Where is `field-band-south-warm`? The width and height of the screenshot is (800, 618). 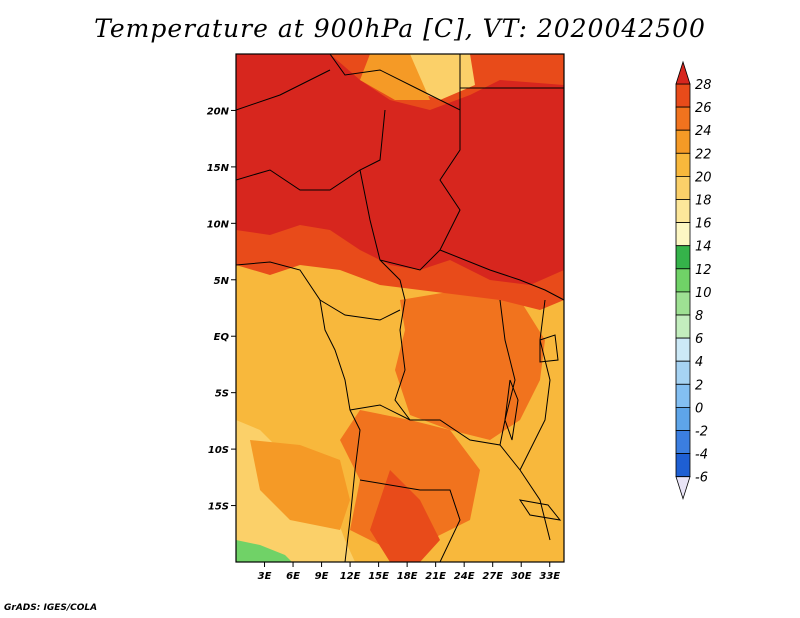 field-band-south-warm is located at coordinates (410, 477).